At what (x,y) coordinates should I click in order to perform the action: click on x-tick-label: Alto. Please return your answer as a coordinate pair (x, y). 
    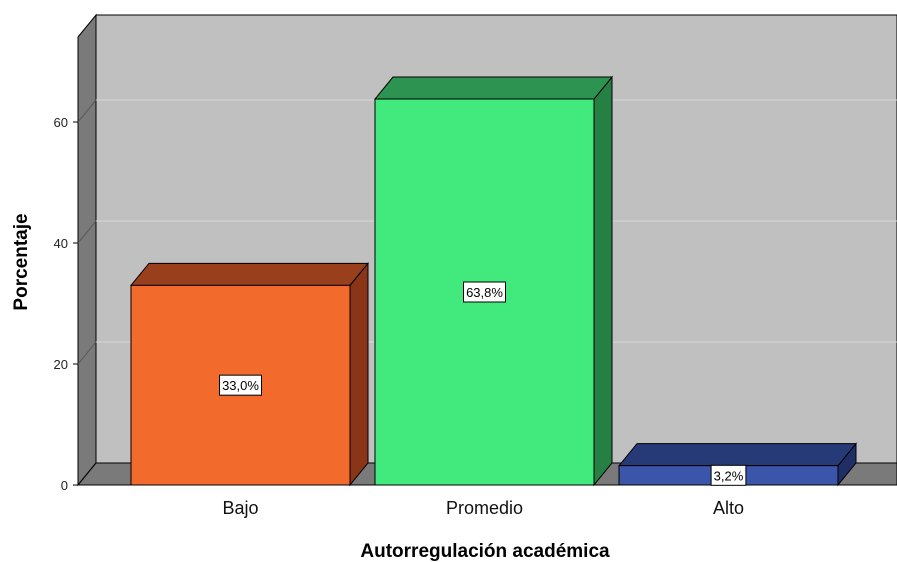
    Looking at the image, I should click on (728, 508).